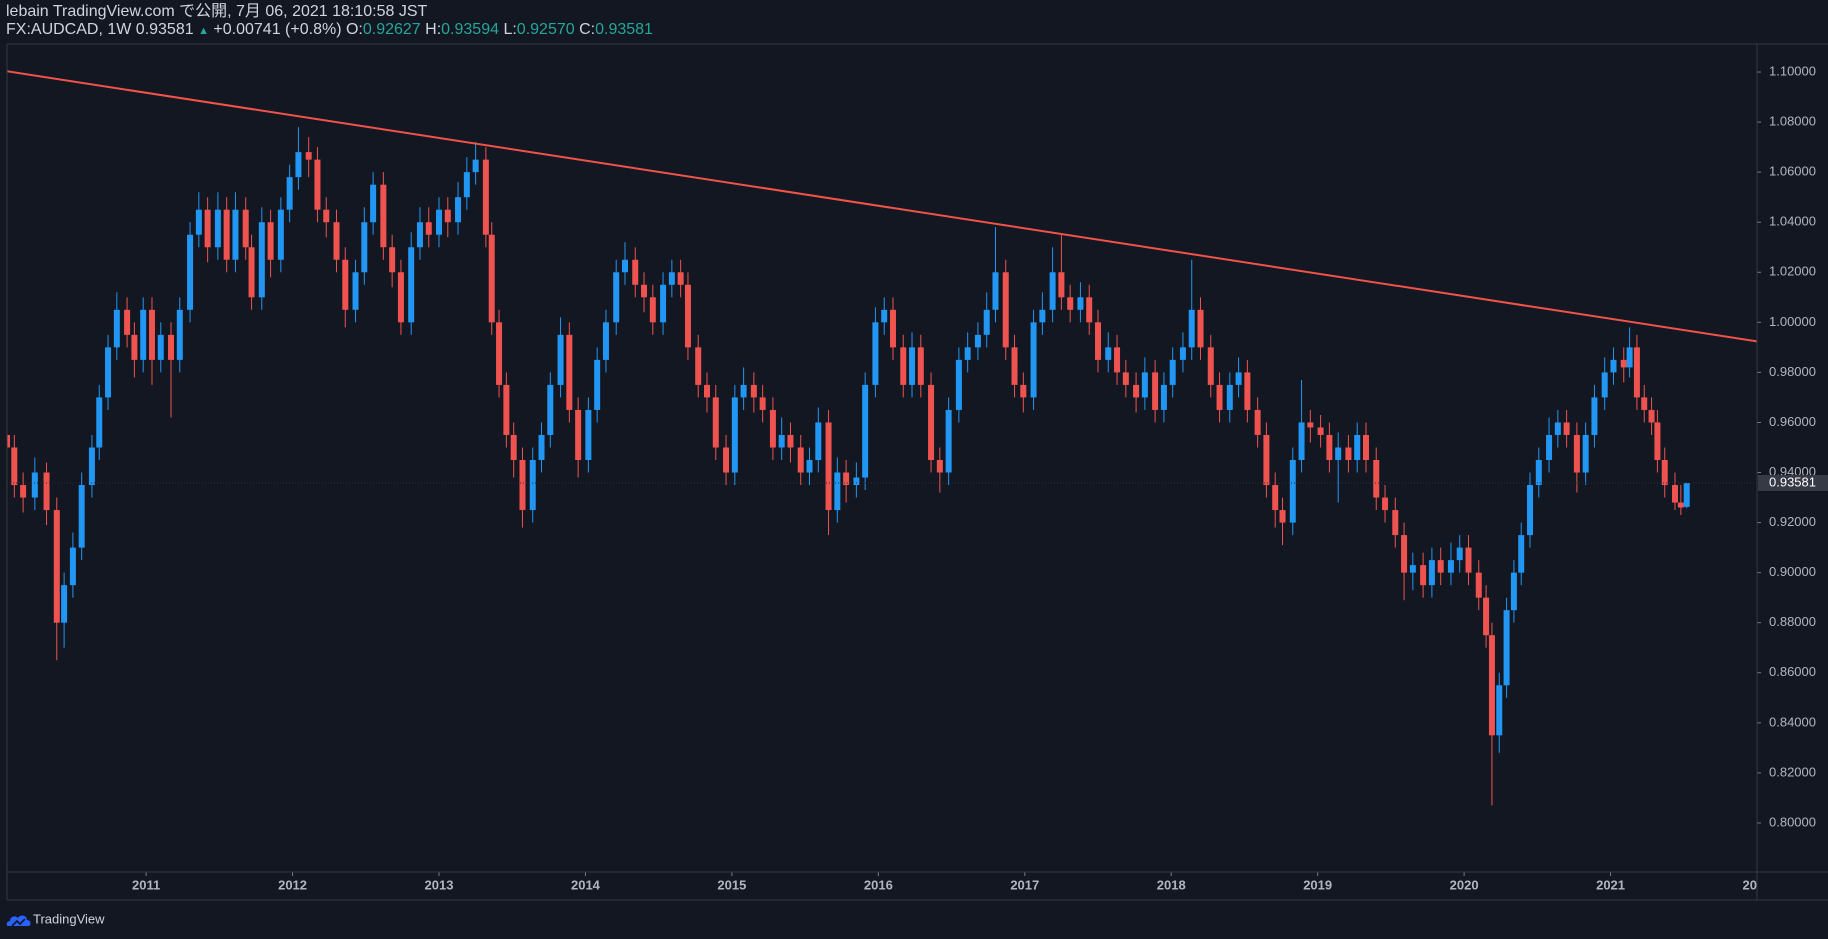 Image resolution: width=1828 pixels, height=939 pixels. I want to click on x-tick-label: 2014, so click(586, 884).